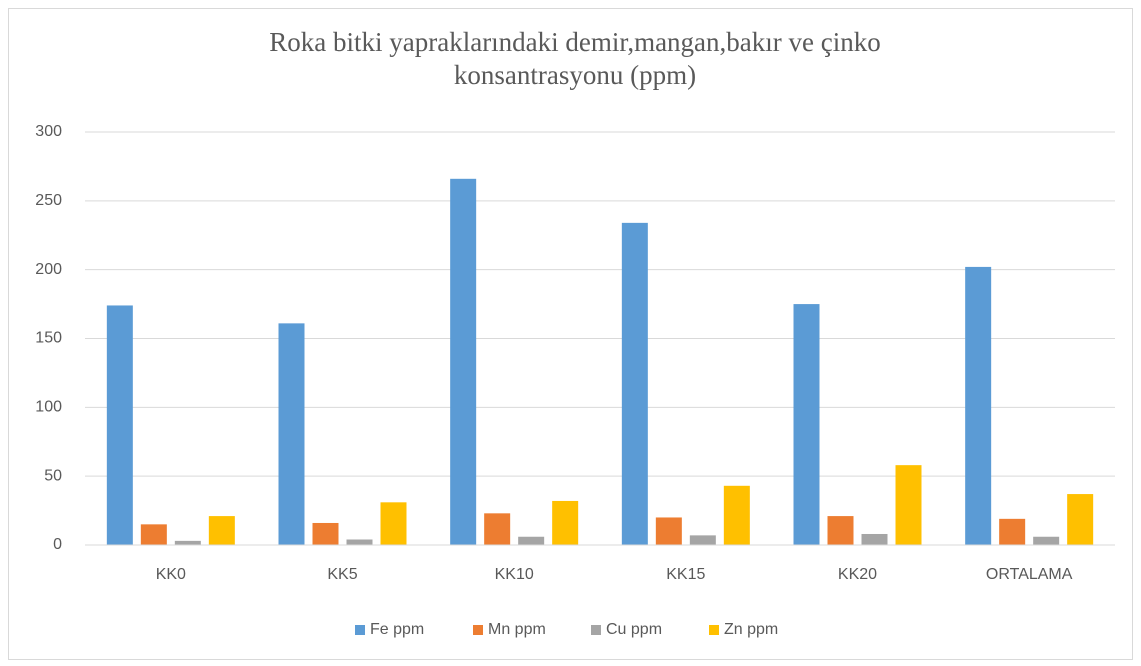  I want to click on x-tick-label: KK0, so click(171, 574).